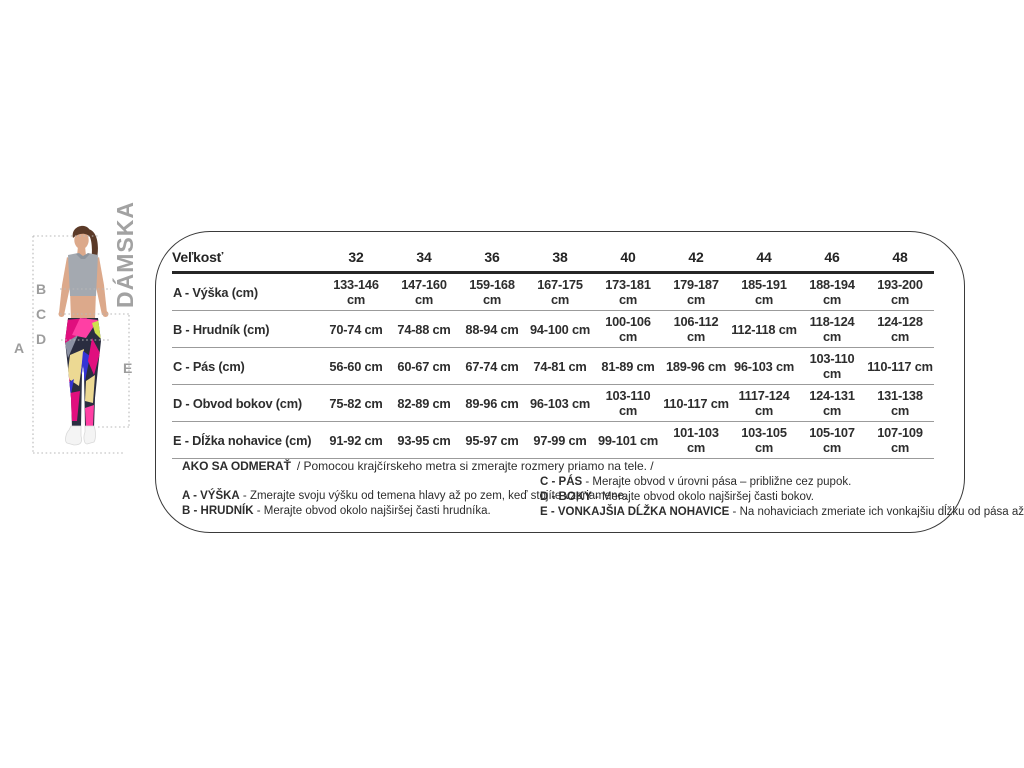  Describe the element at coordinates (492, 366) in the screenshot. I see `size-cell: 67-74 cm` at that location.